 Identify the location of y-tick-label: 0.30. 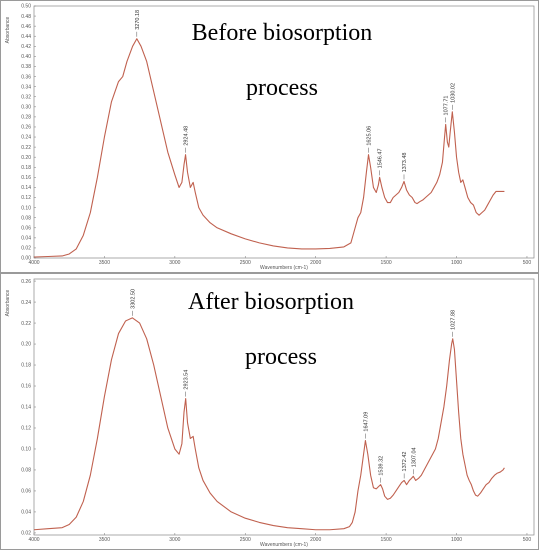
(26, 108).